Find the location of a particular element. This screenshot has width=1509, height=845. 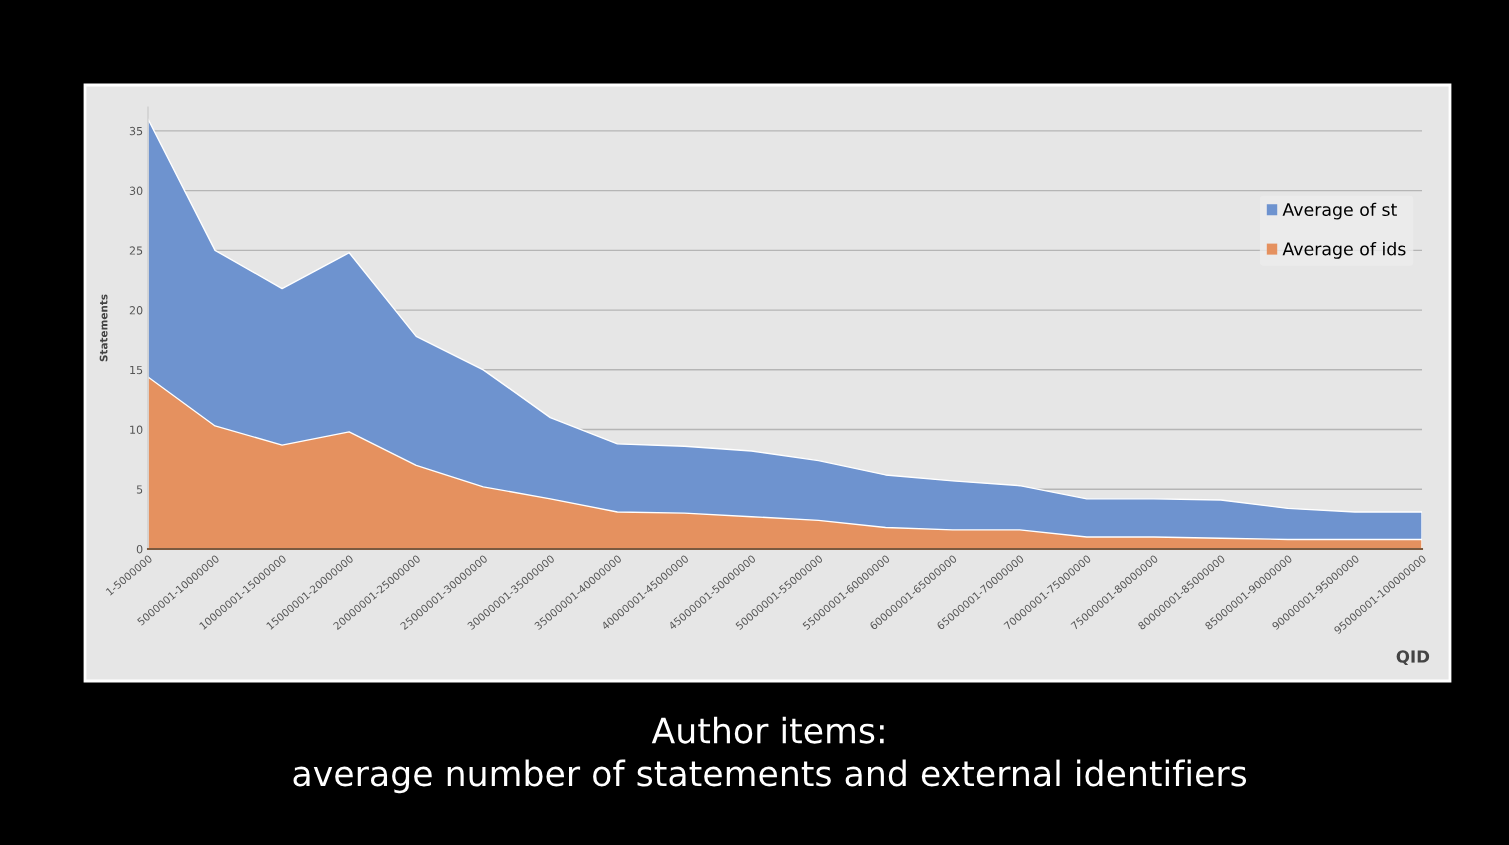

y-axis-title: Statements is located at coordinates (103, 328).